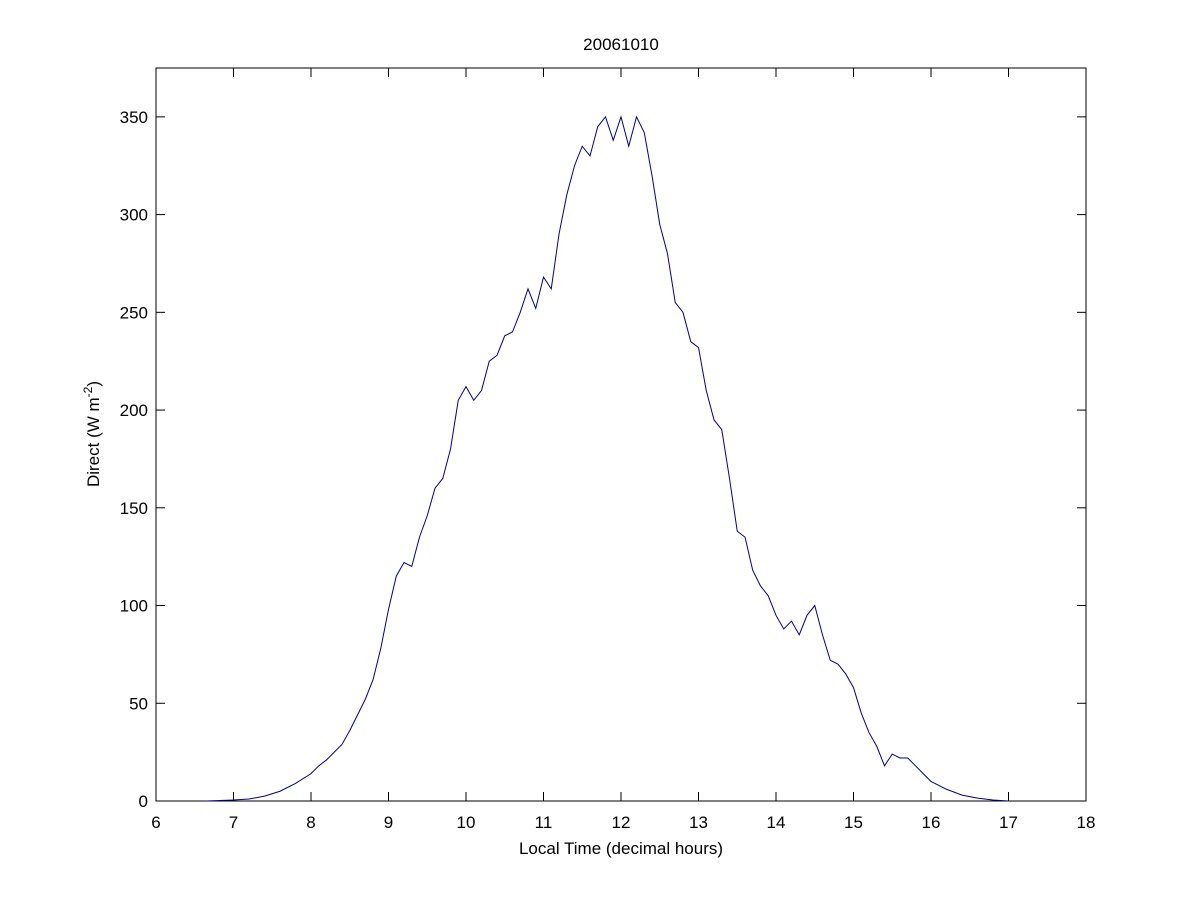  I want to click on x-tick-label: 8, so click(310, 822).